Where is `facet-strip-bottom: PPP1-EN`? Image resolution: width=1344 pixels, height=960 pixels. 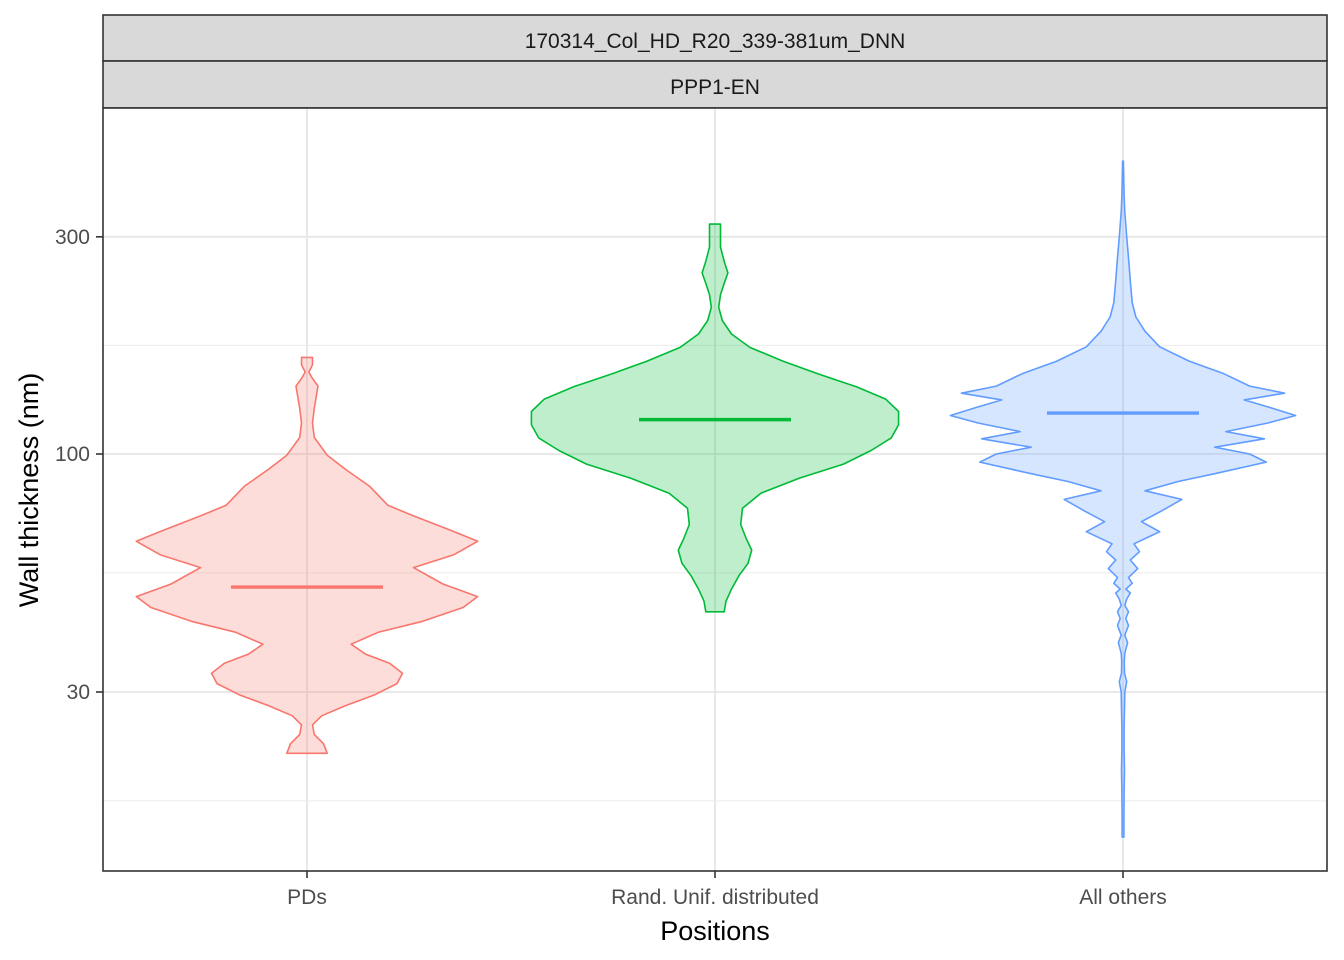 facet-strip-bottom: PPP1-EN is located at coordinates (715, 84).